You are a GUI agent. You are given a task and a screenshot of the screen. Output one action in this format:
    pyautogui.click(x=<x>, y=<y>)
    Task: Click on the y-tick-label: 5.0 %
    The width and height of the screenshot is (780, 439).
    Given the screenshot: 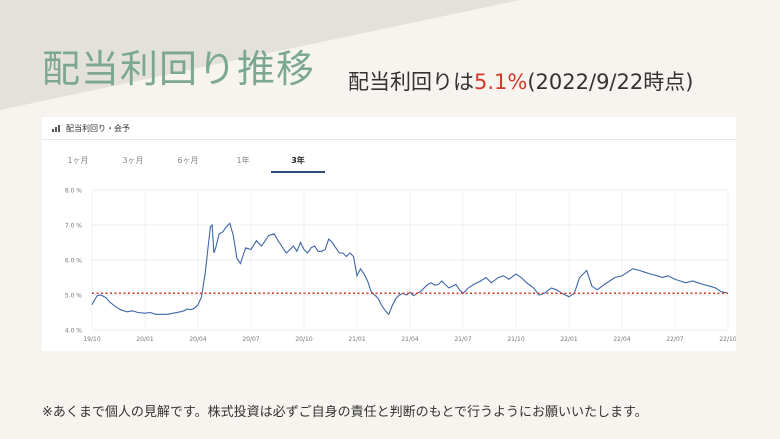 What is the action you would take?
    pyautogui.click(x=73, y=296)
    